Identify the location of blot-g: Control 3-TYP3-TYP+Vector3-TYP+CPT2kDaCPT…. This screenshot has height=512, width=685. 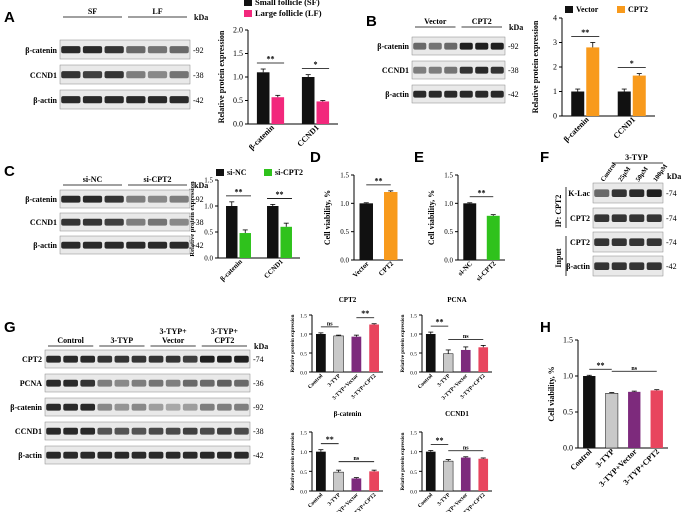
(139, 396).